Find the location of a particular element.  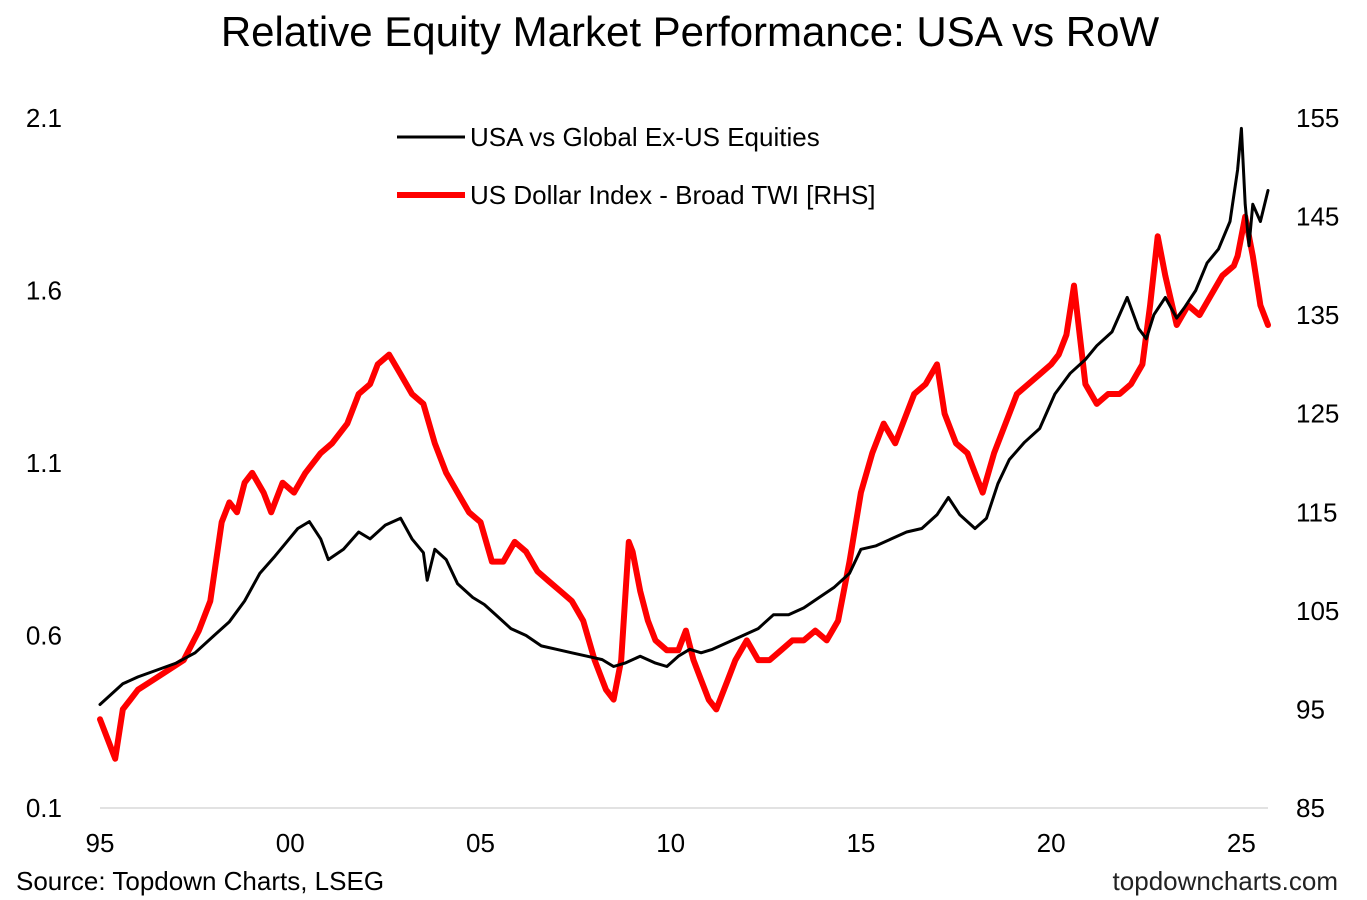

y-right-tick-label: 115 is located at coordinates (1316, 512).